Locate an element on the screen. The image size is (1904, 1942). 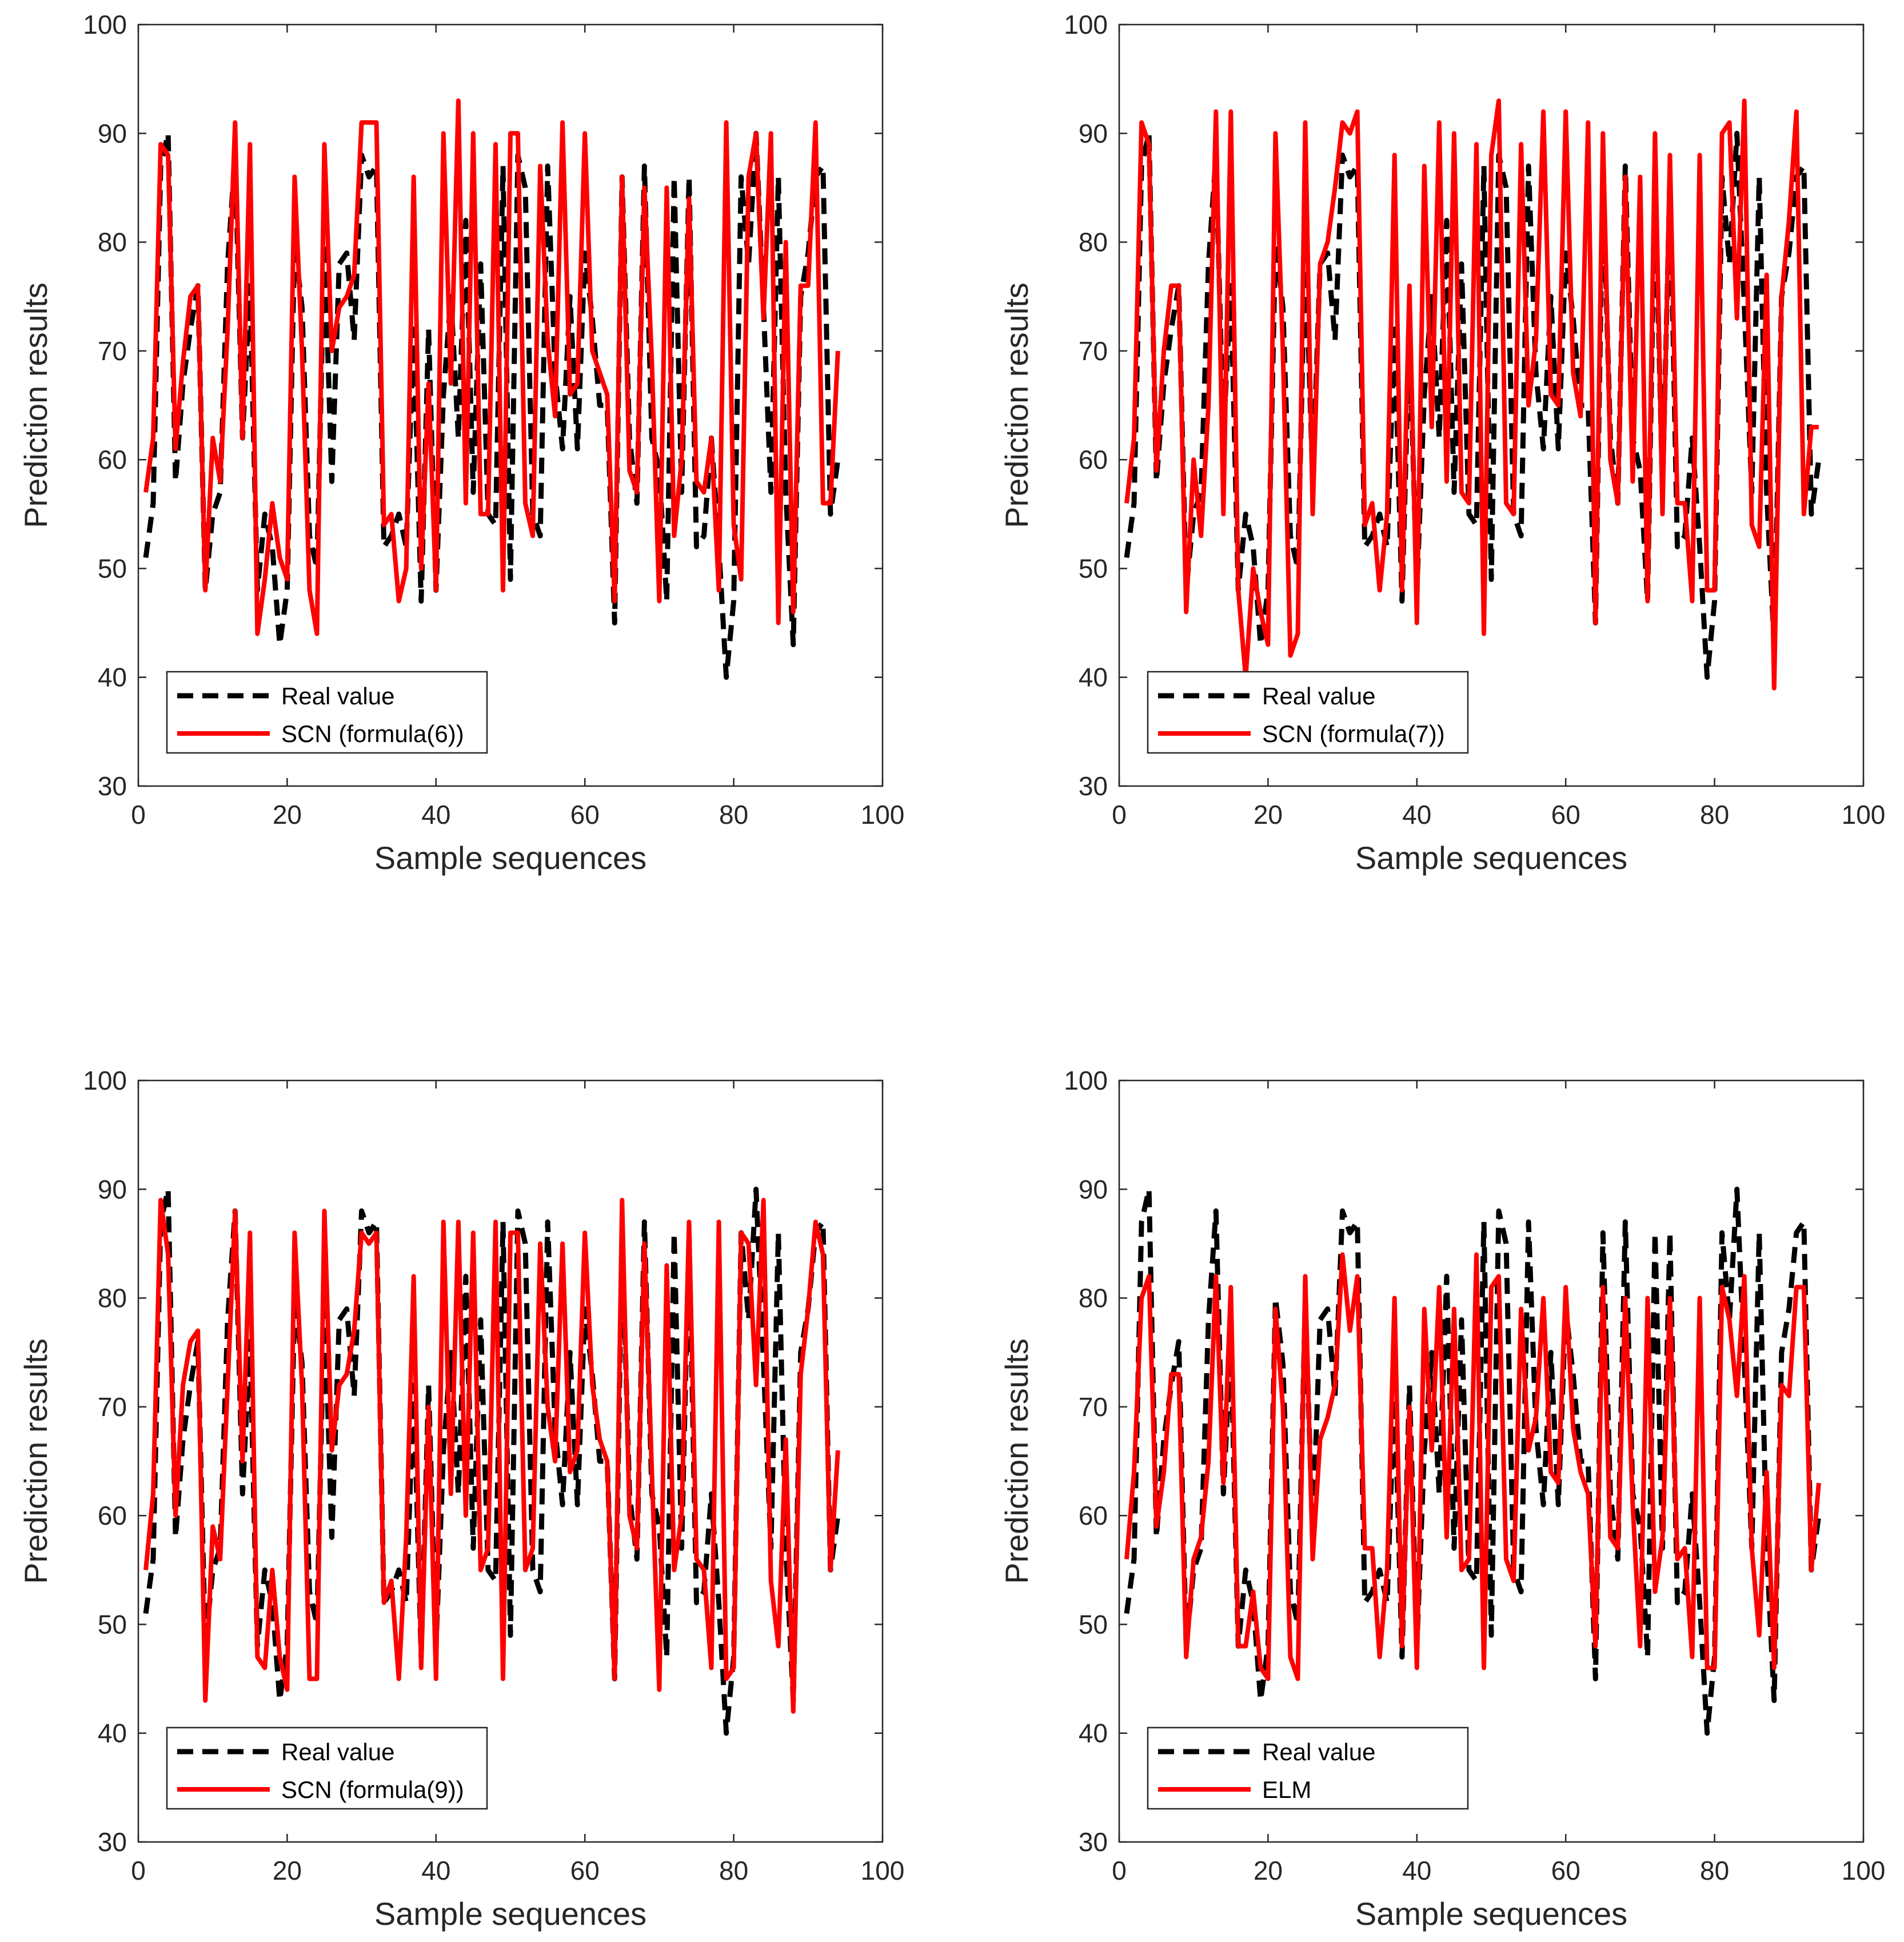
legend-entry-label: ELM is located at coordinates (1286, 1789).